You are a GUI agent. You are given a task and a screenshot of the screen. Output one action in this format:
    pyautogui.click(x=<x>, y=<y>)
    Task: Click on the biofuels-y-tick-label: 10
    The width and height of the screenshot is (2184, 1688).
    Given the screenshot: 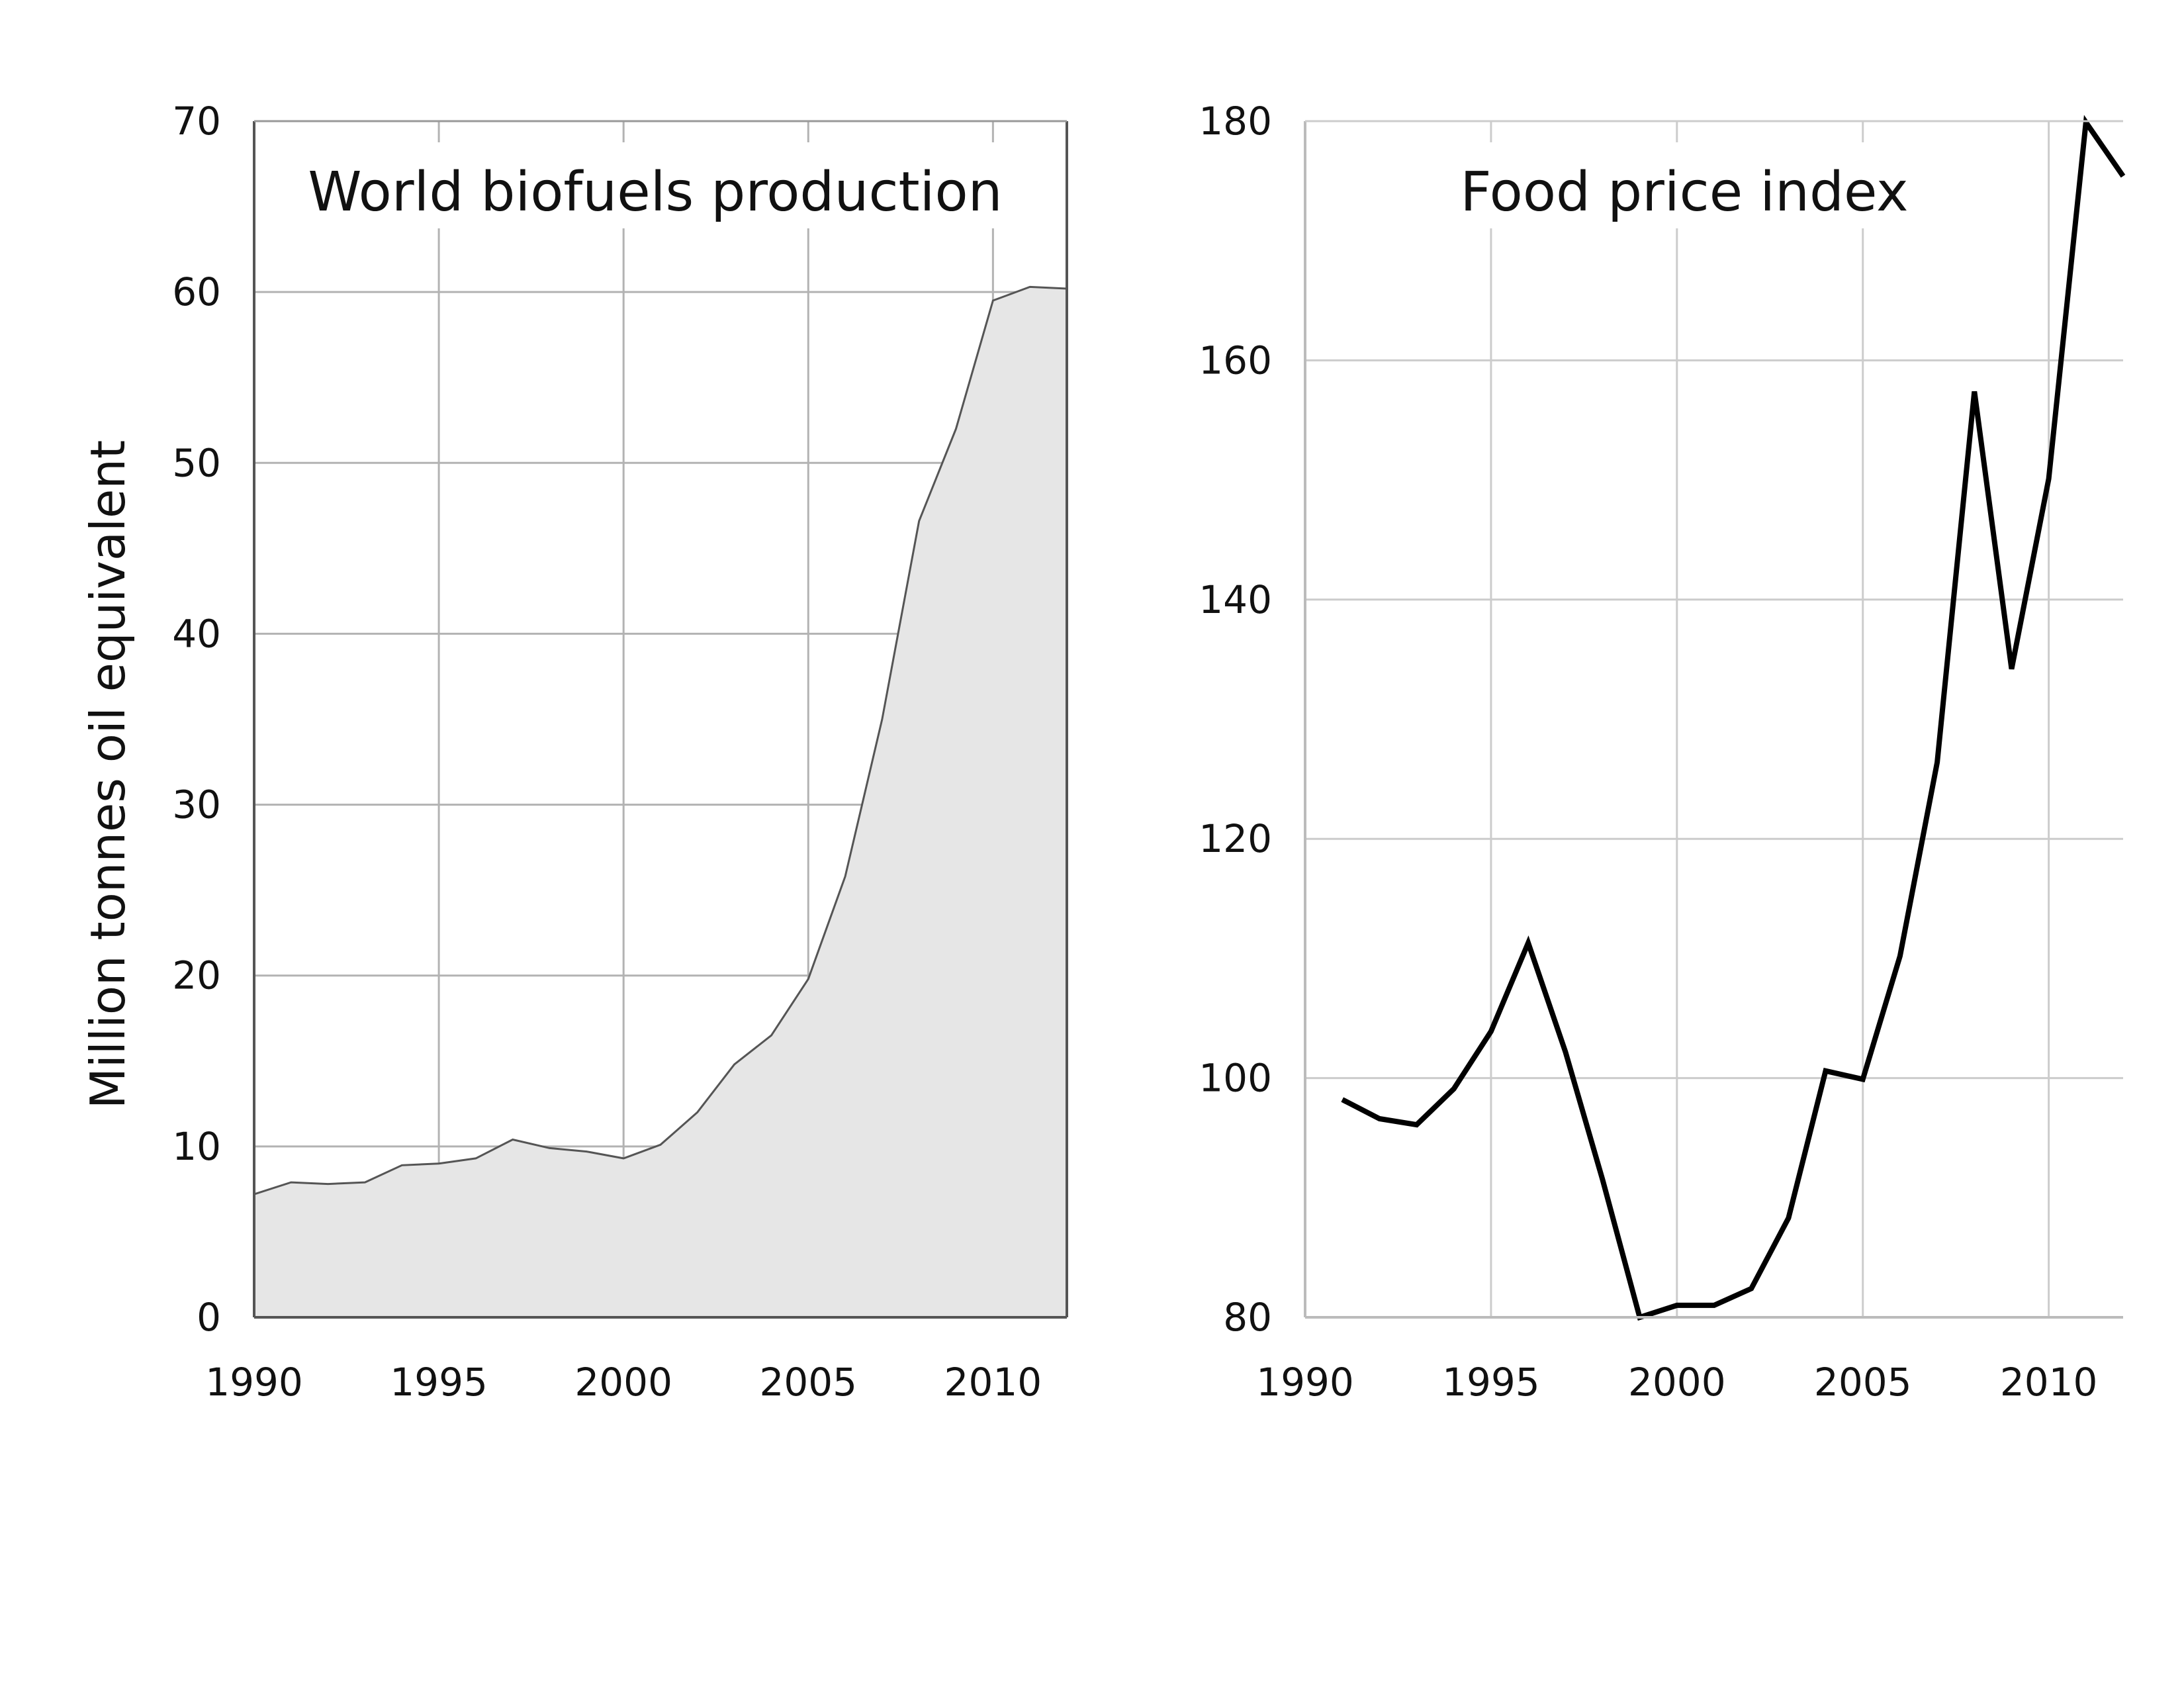 What is the action you would take?
    pyautogui.click(x=197, y=1146)
    